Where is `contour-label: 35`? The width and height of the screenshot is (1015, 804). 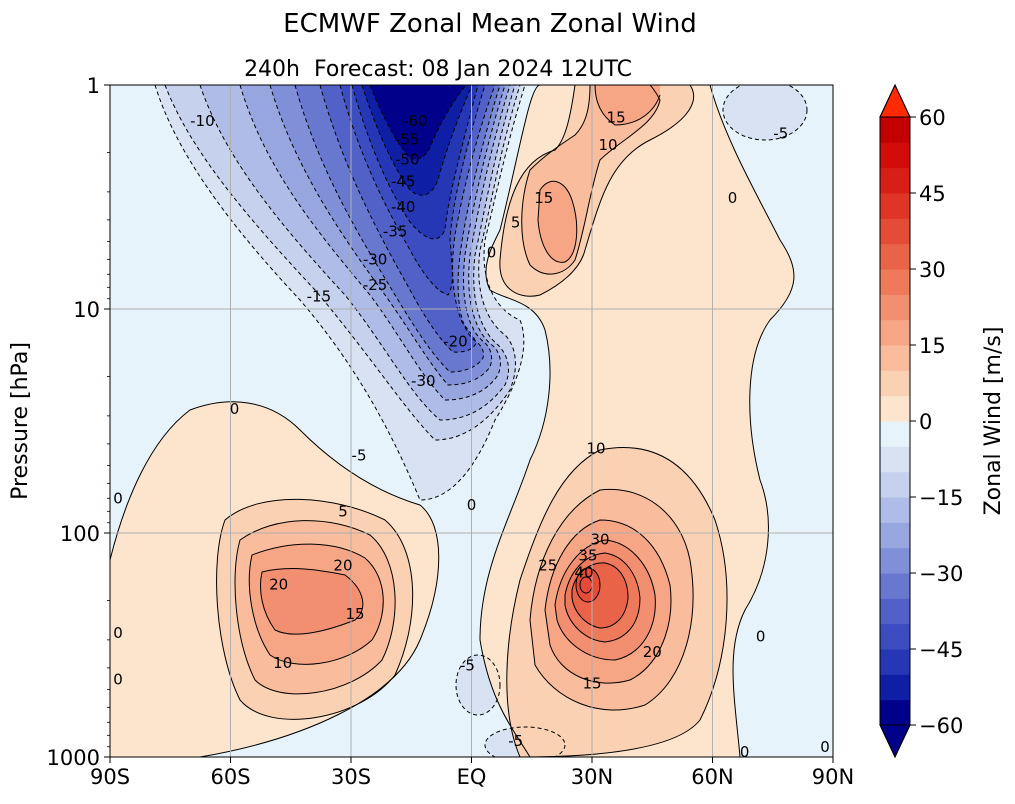 contour-label: 35 is located at coordinates (587, 555).